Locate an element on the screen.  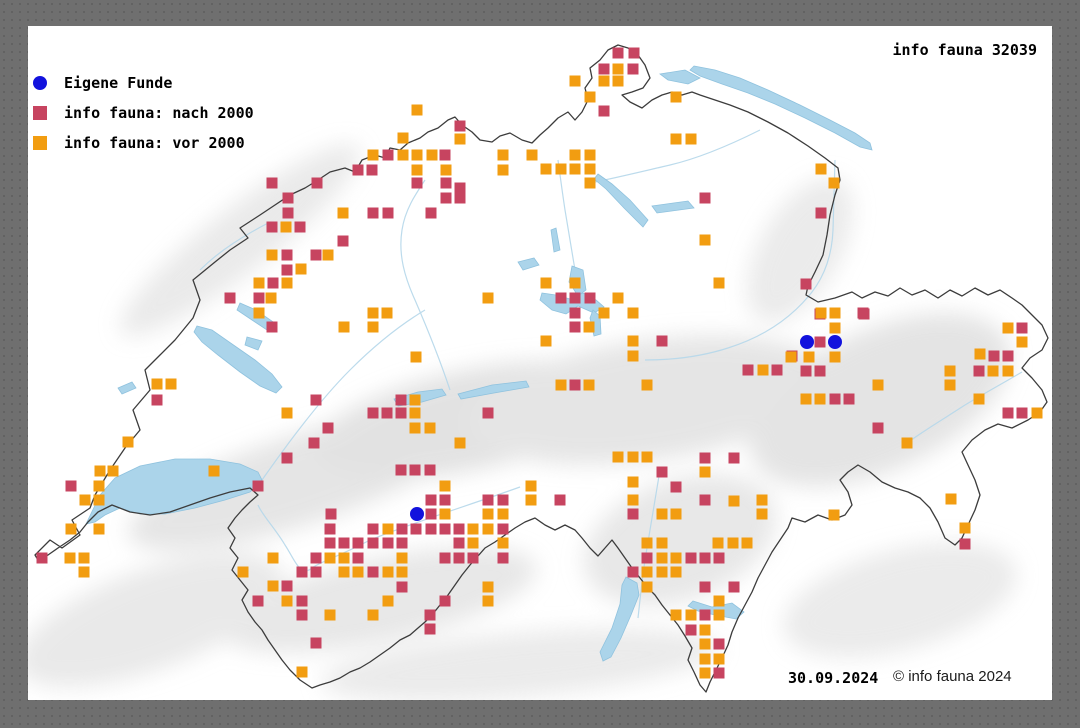
legend-label: Eigene Funde is located at coordinates (118, 83).